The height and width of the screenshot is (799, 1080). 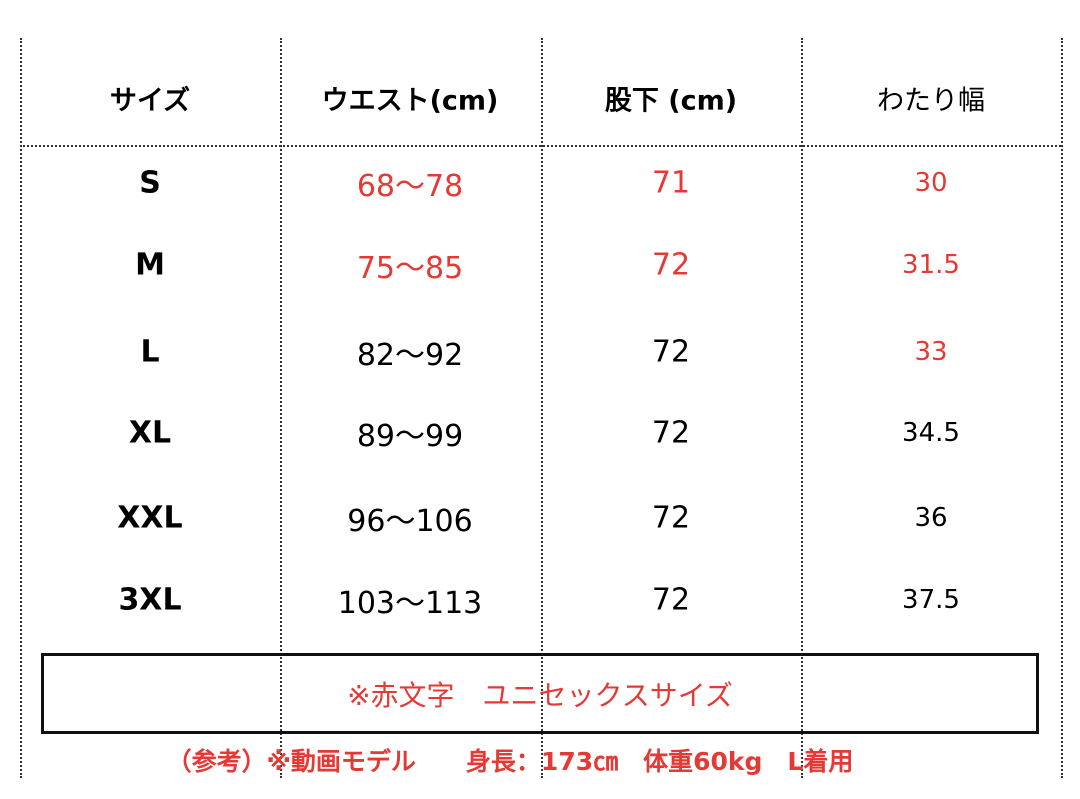 I want to click on header-divider, so click(x=540, y=146).